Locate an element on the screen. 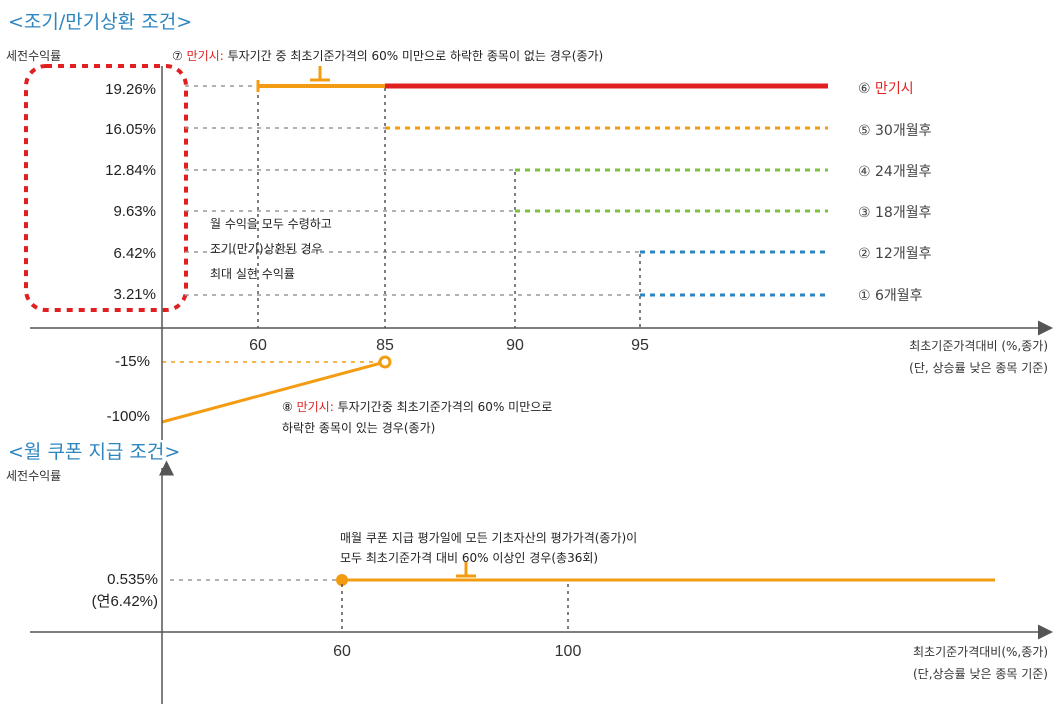  right-label-3-text: 18개월후 is located at coordinates (903, 213).